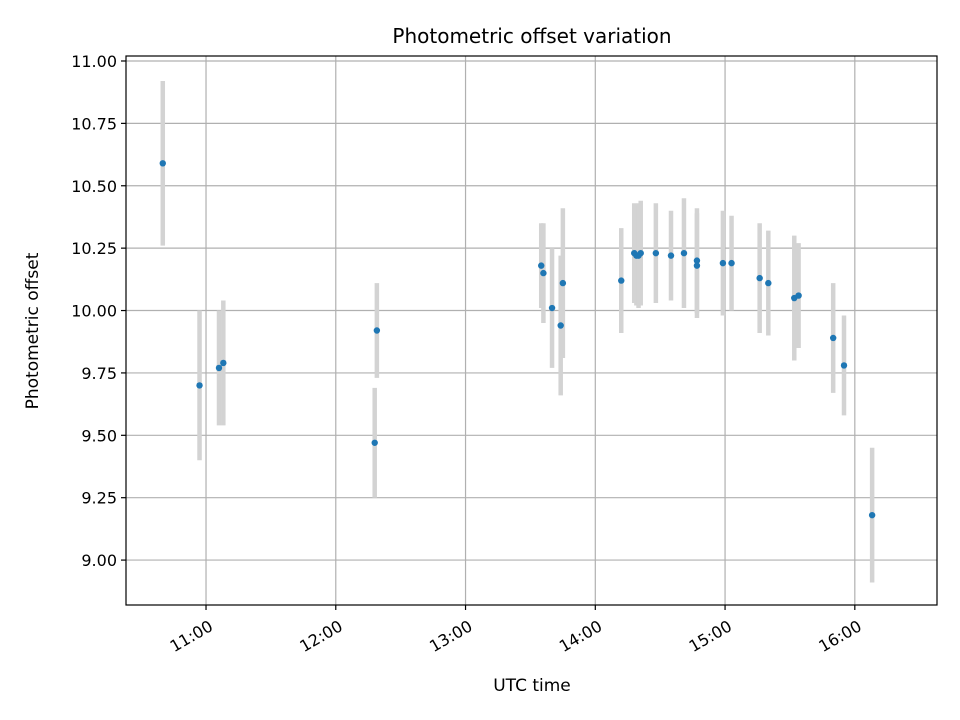 Image resolution: width=960 pixels, height=720 pixels. What do you see at coordinates (33, 330) in the screenshot?
I see `y-axis-label: Photometric offset` at bounding box center [33, 330].